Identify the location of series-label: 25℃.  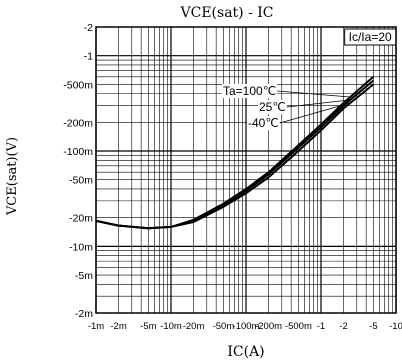
(272, 107).